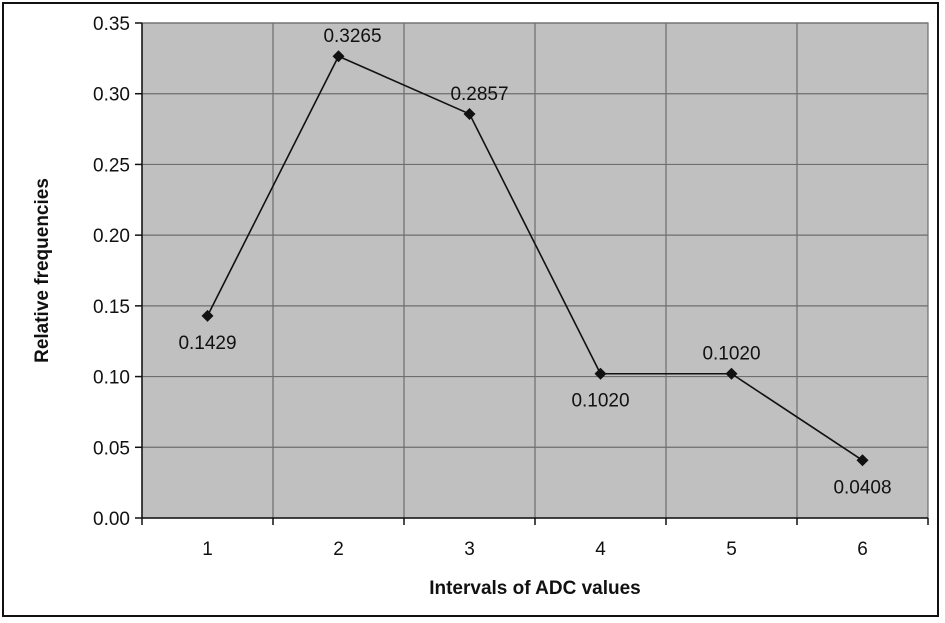 The width and height of the screenshot is (945, 623). What do you see at coordinates (338, 549) in the screenshot?
I see `x-tick-label: 2` at bounding box center [338, 549].